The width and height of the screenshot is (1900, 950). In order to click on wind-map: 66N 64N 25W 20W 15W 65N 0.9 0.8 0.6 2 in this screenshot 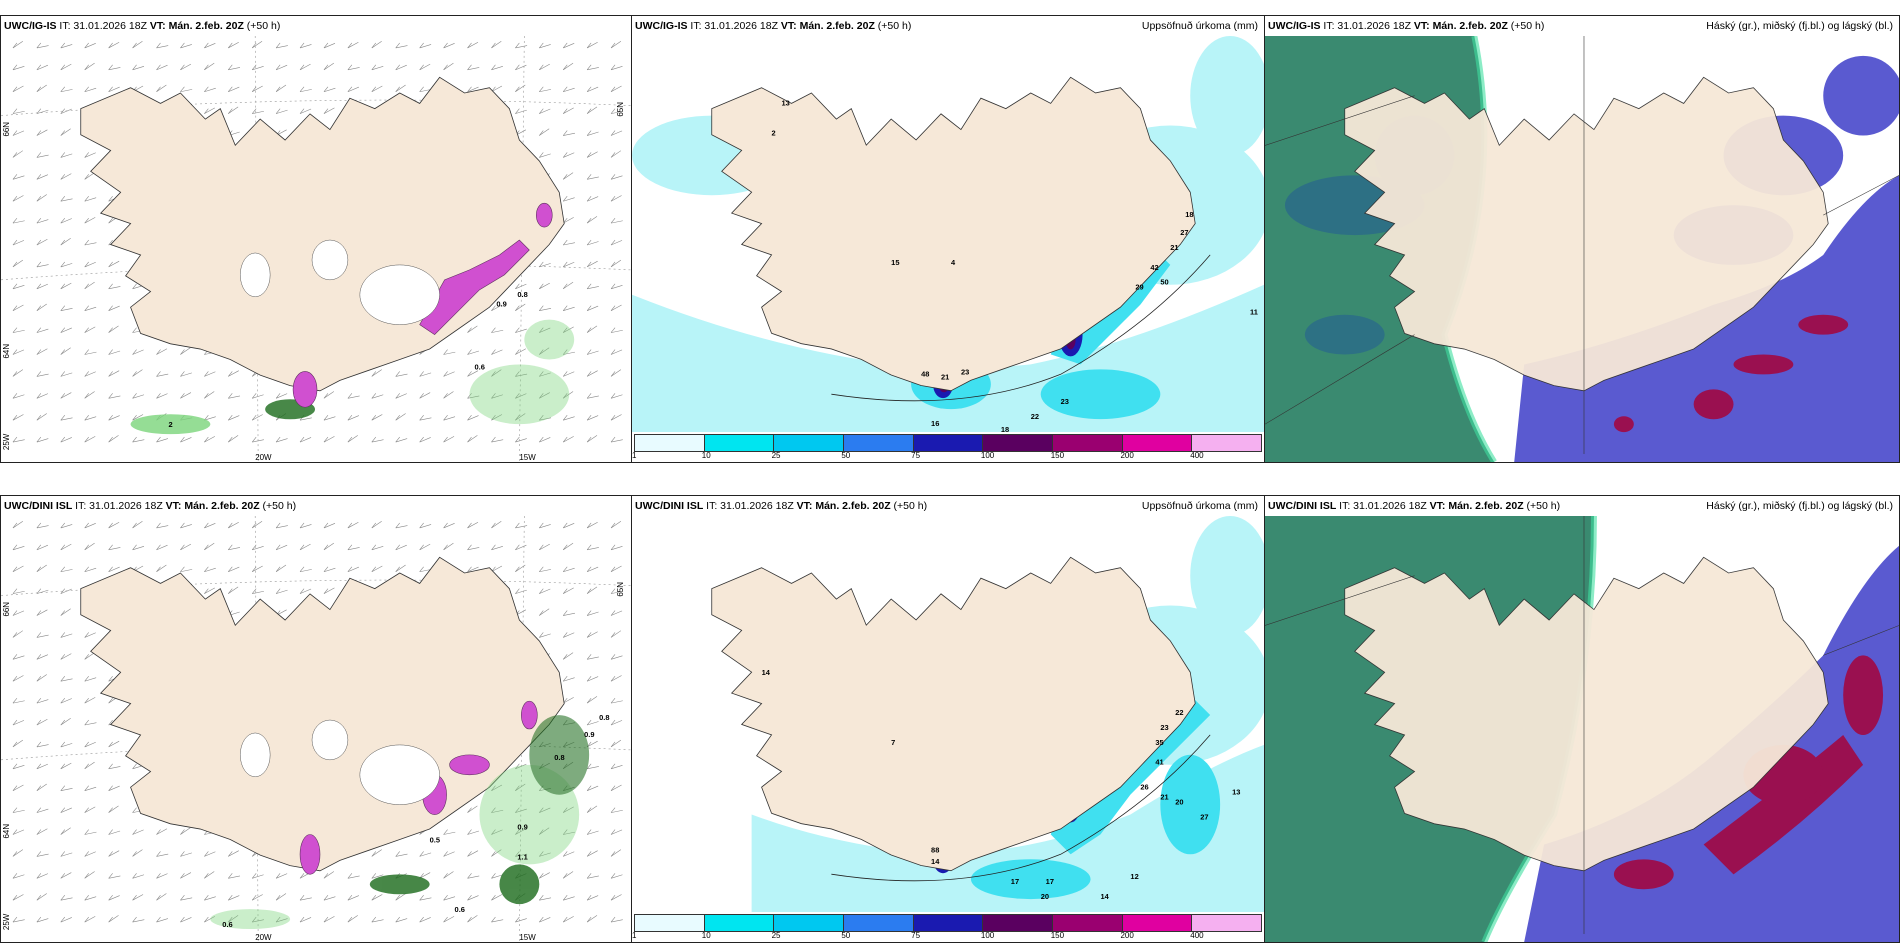, I will do `click(316, 249)`.